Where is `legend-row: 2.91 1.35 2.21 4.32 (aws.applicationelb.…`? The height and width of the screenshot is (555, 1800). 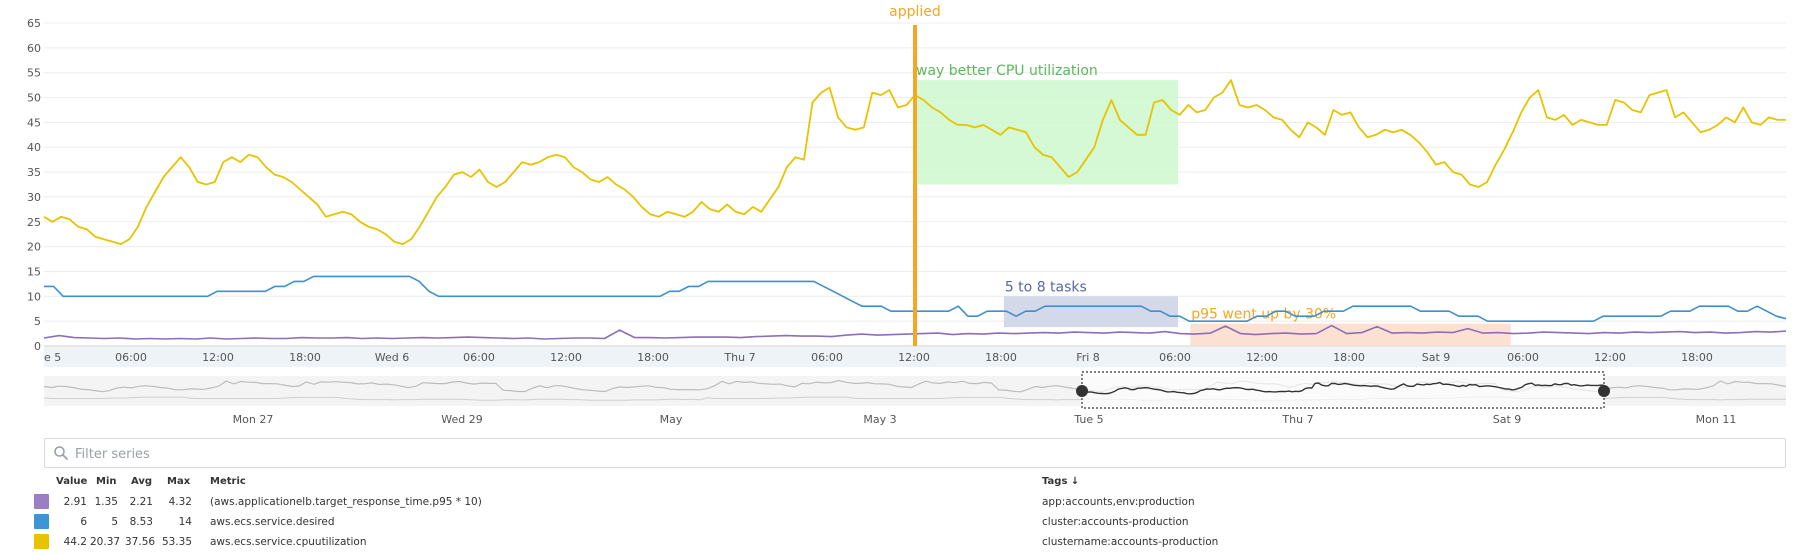 legend-row: 2.91 1.35 2.21 4.32 (aws.applicationelb.… is located at coordinates (900, 503).